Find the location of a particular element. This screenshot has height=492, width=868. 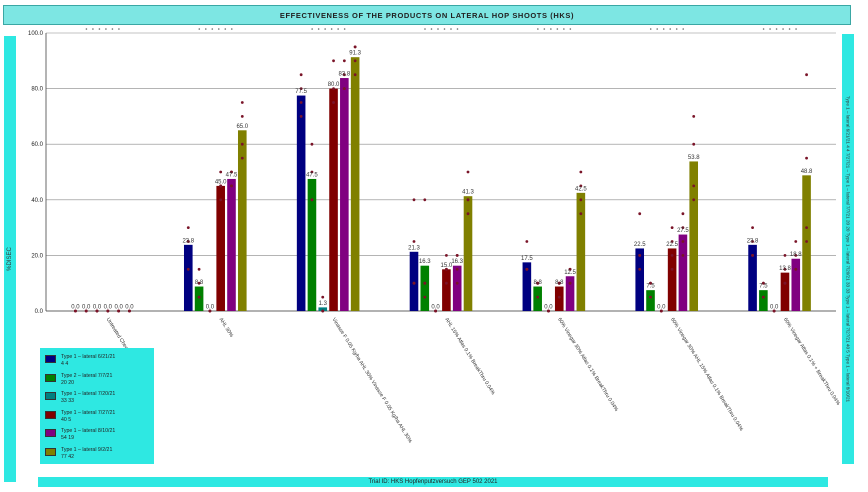

data-label: 77.5 is located at coordinates (301, 92).